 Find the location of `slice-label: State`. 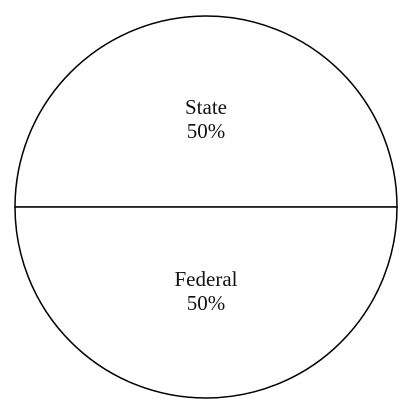

slice-label: State is located at coordinates (206, 107).